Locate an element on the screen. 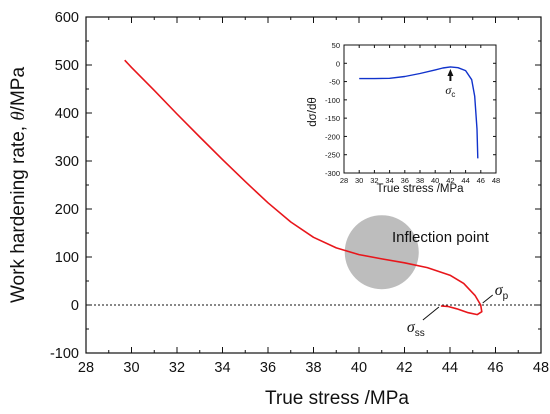 This screenshot has width=550, height=414. inset-axis-ticks is located at coordinates (420, 109).